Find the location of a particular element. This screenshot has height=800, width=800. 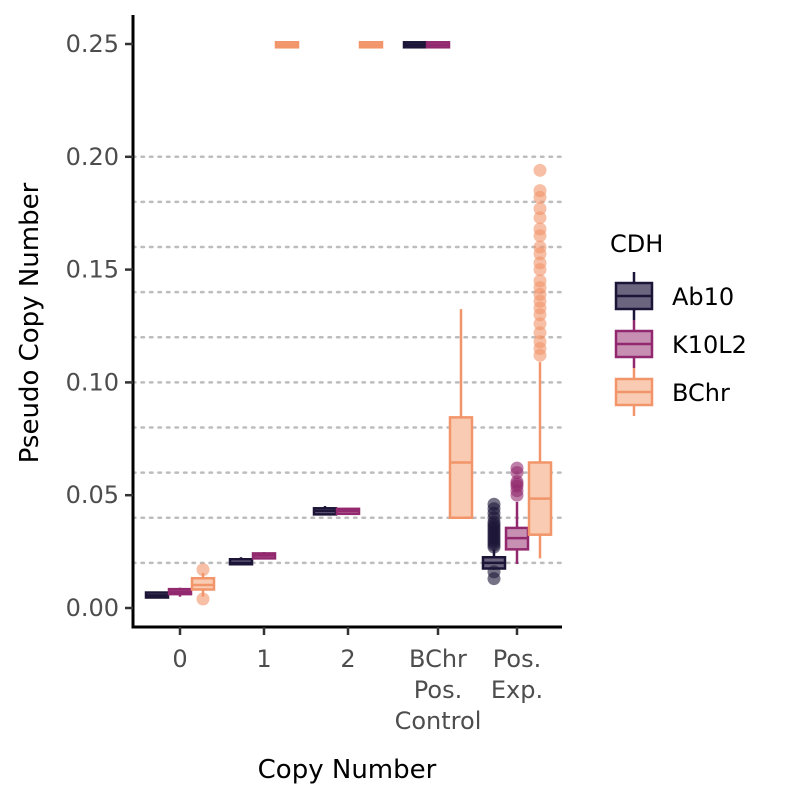

legend-label: K10L2 is located at coordinates (709, 345).